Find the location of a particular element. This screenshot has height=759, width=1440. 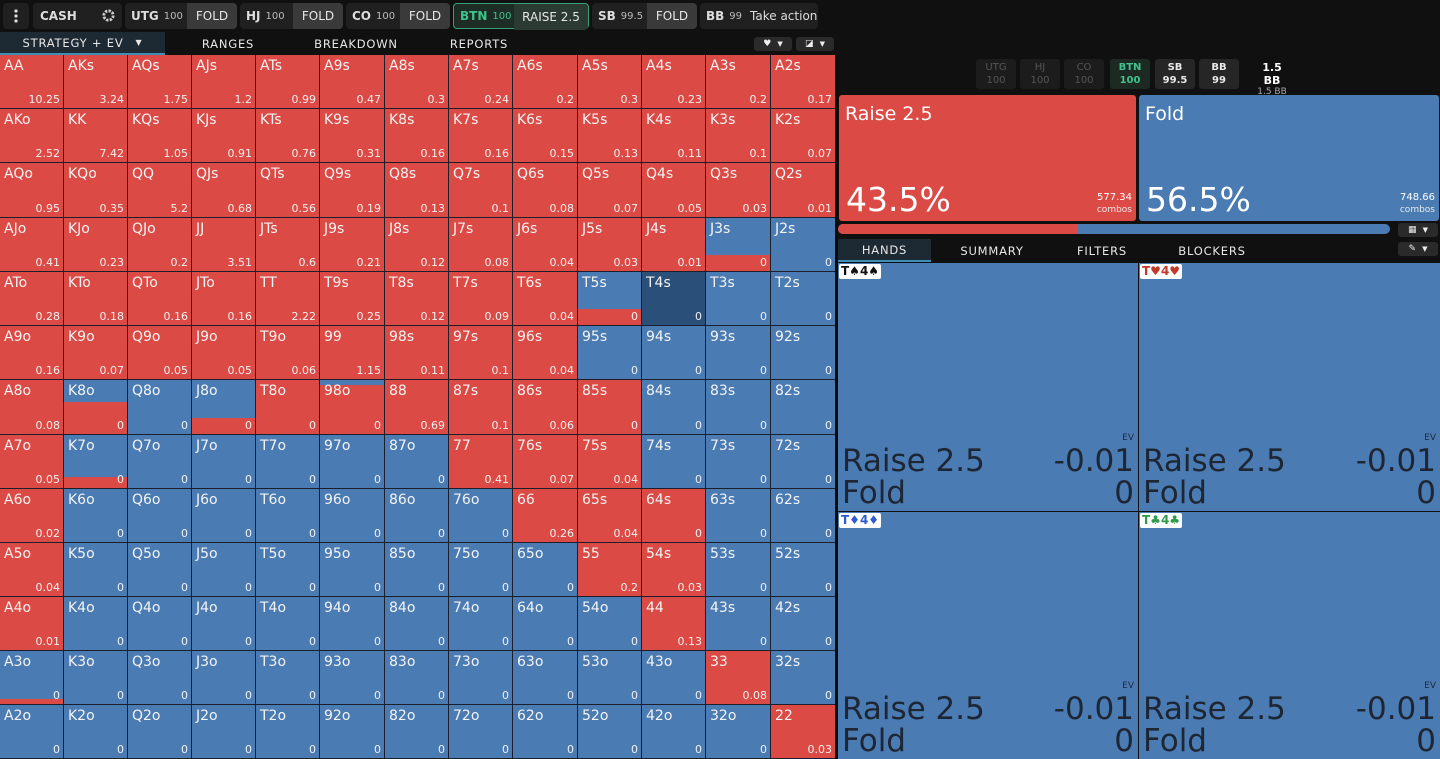

hand-cell-KJs: KJs 0.91 is located at coordinates (224, 136).